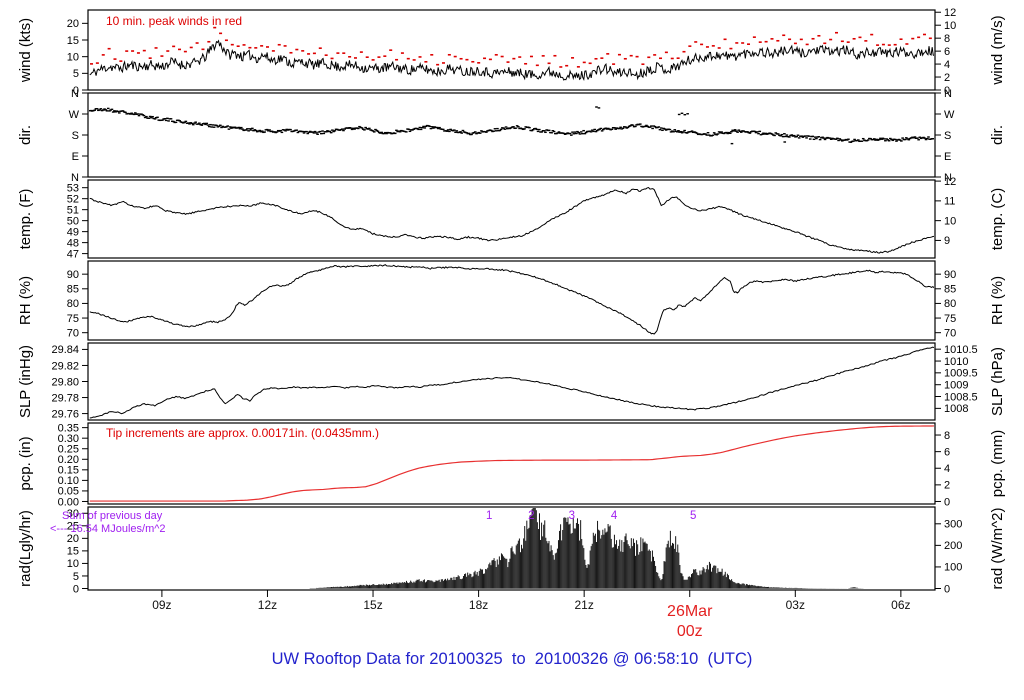 The width and height of the screenshot is (1024, 700). I want to click on wind-left-tick-label: 15, so click(73, 41).